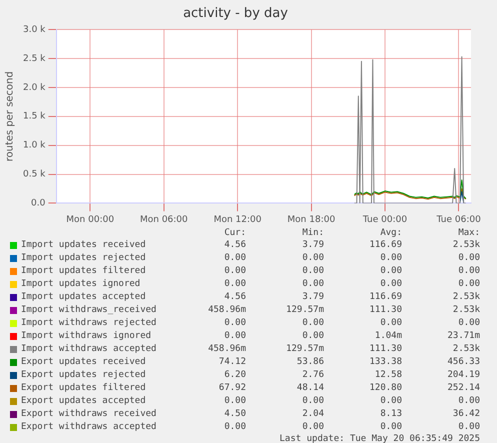 The image size is (497, 443). What do you see at coordinates (463, 388) in the screenshot?
I see `text: 252.14` at bounding box center [463, 388].